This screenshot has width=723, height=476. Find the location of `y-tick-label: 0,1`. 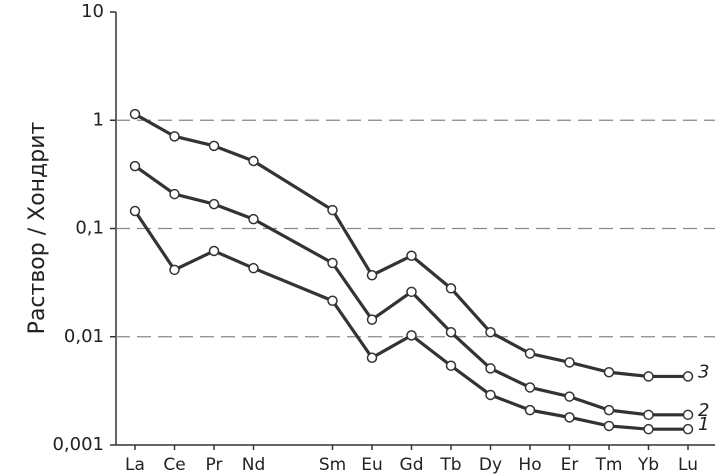

y-tick-label: 0,1 is located at coordinates (89, 228).